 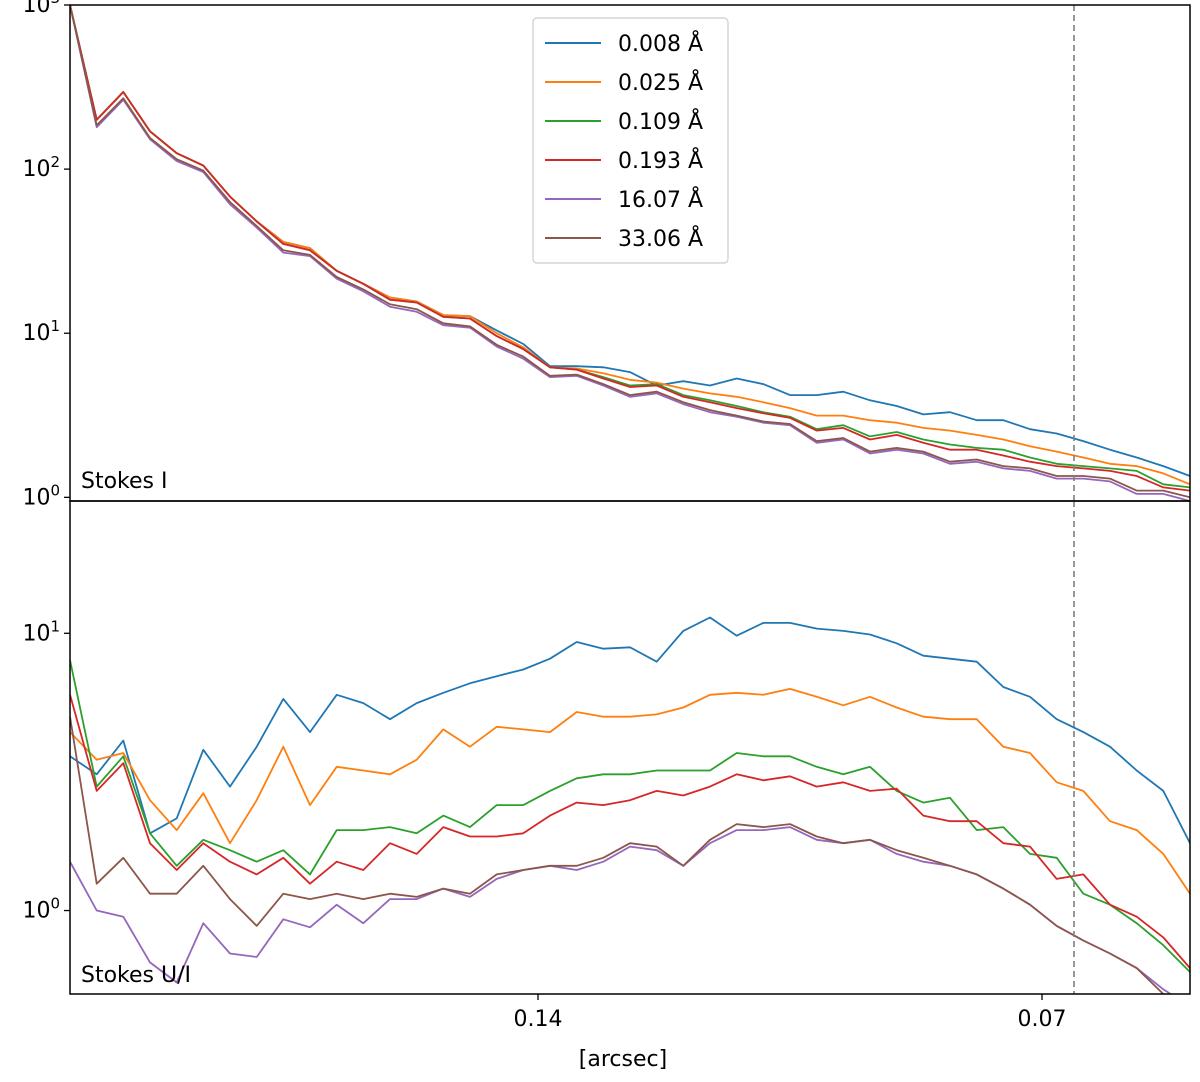 What do you see at coordinates (41, 909) in the screenshot?
I see `stokes-ui-ytick-label: 10⁰` at bounding box center [41, 909].